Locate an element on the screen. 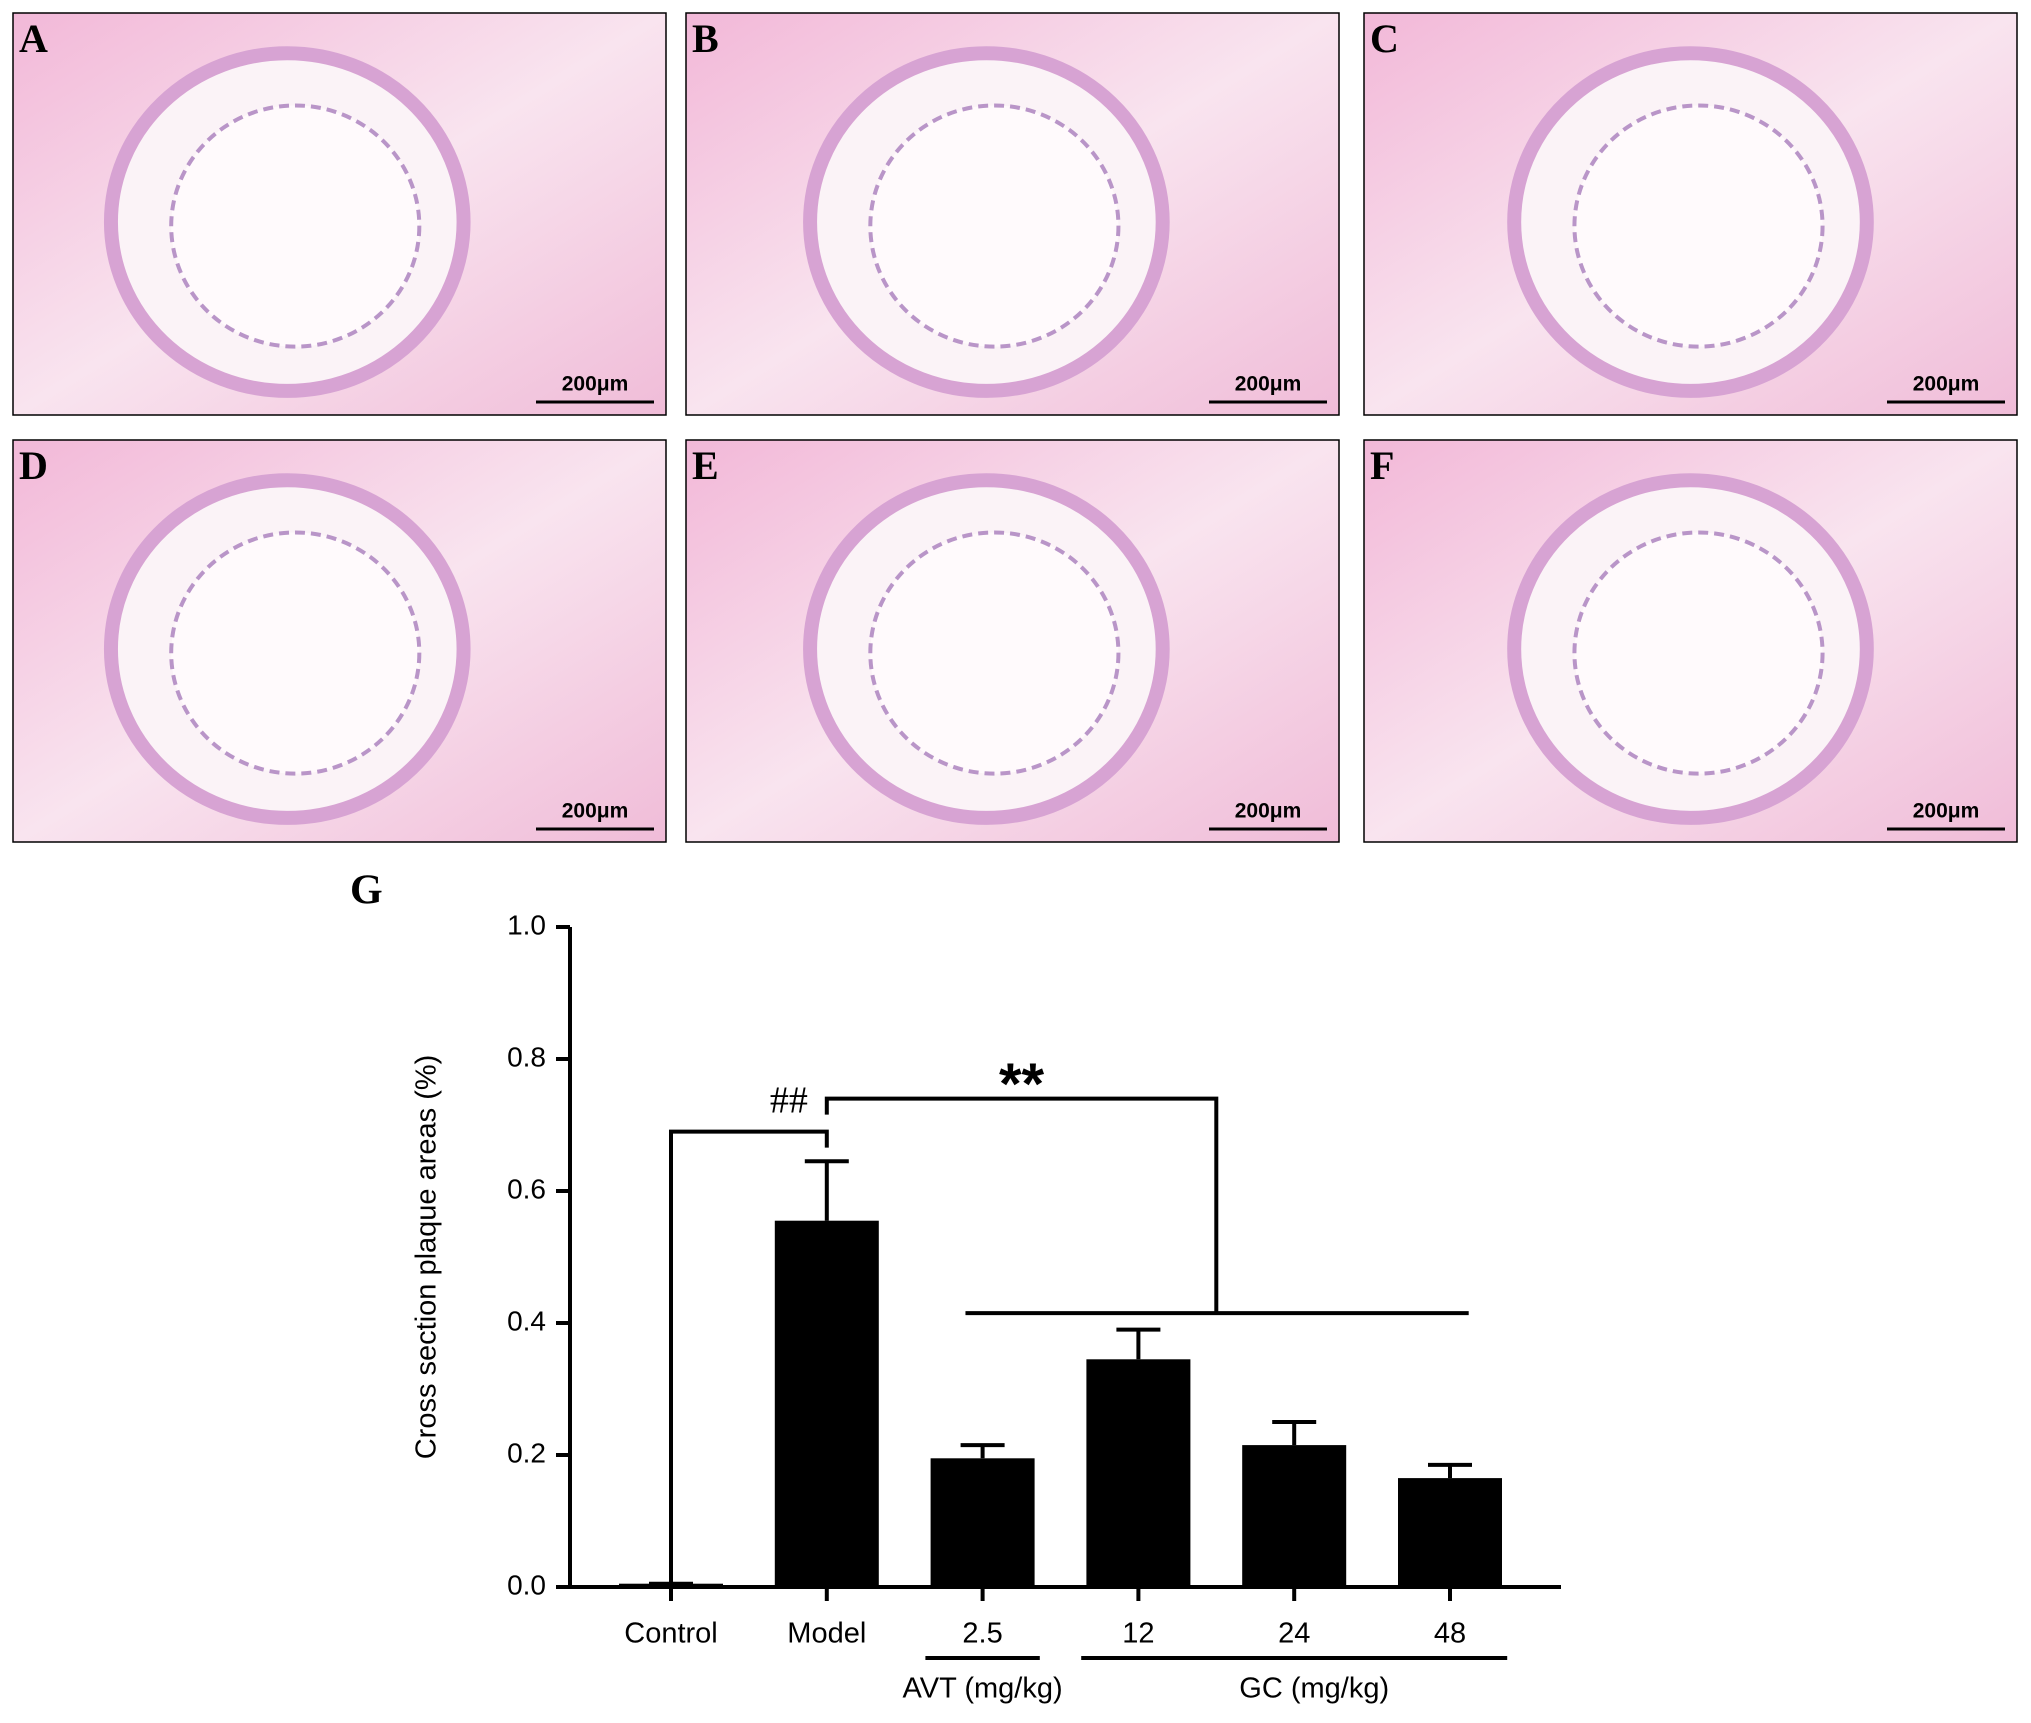 This screenshot has width=2031, height=1723. x-tick-label: Control is located at coordinates (671, 1634).